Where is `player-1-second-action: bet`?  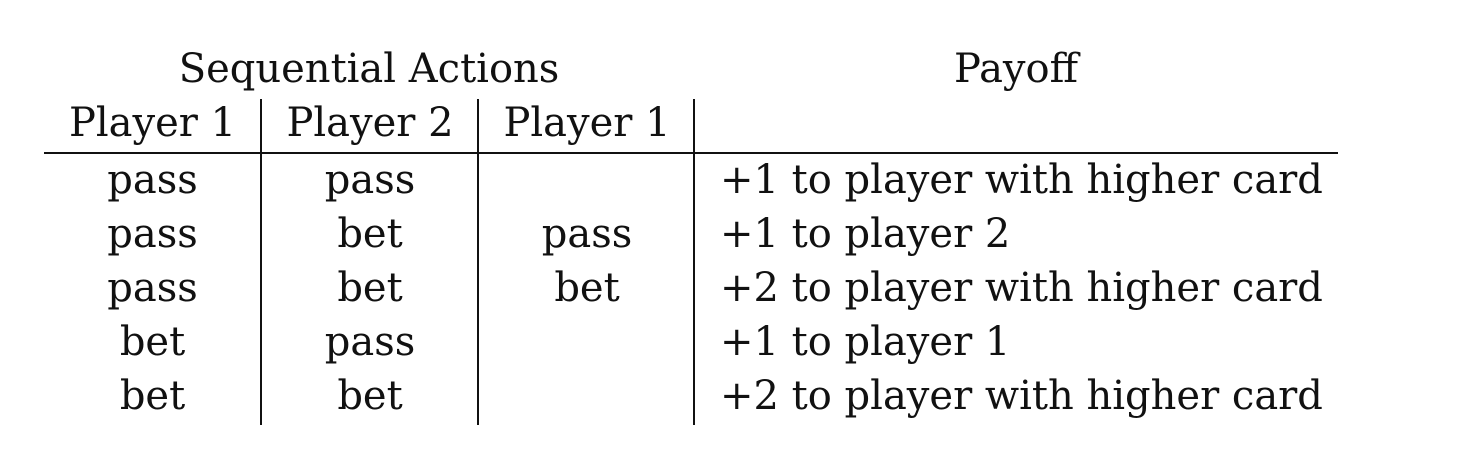 player-1-second-action: bet is located at coordinates (587, 288).